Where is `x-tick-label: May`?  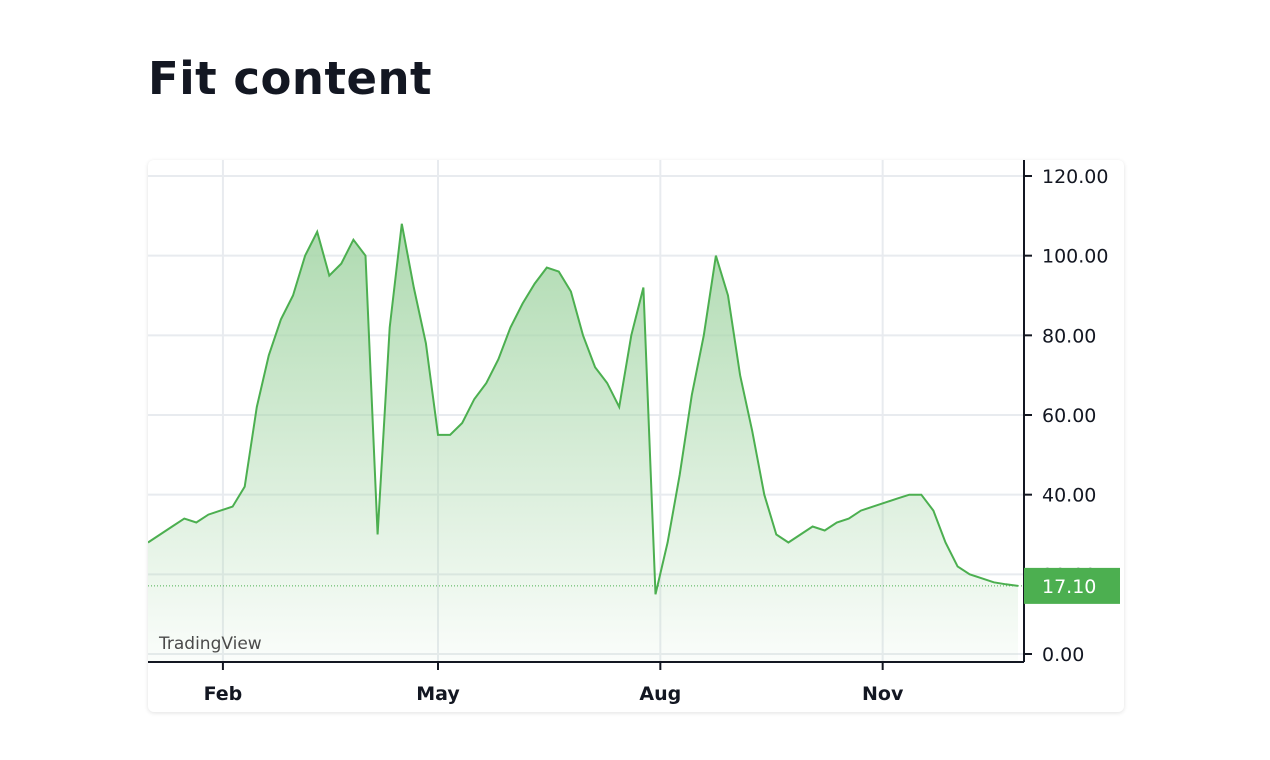
x-tick-label: May is located at coordinates (438, 694).